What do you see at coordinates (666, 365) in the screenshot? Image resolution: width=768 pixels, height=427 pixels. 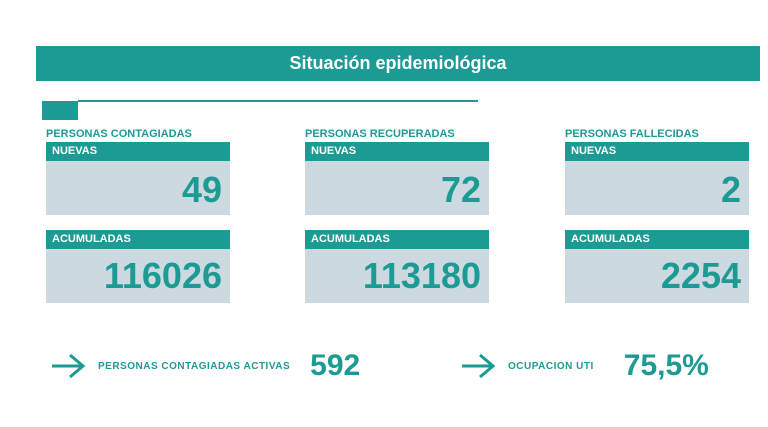 I see `uti-occupancy-value: 75,5%` at bounding box center [666, 365].